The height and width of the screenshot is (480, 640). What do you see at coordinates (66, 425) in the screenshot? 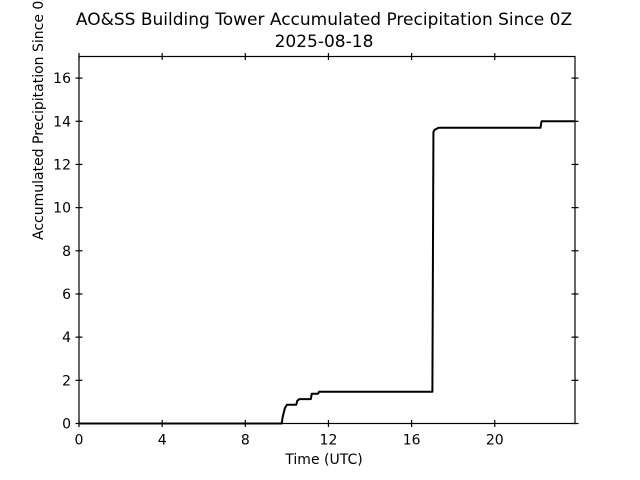
I see `y-tick-label: 0` at bounding box center [66, 425].